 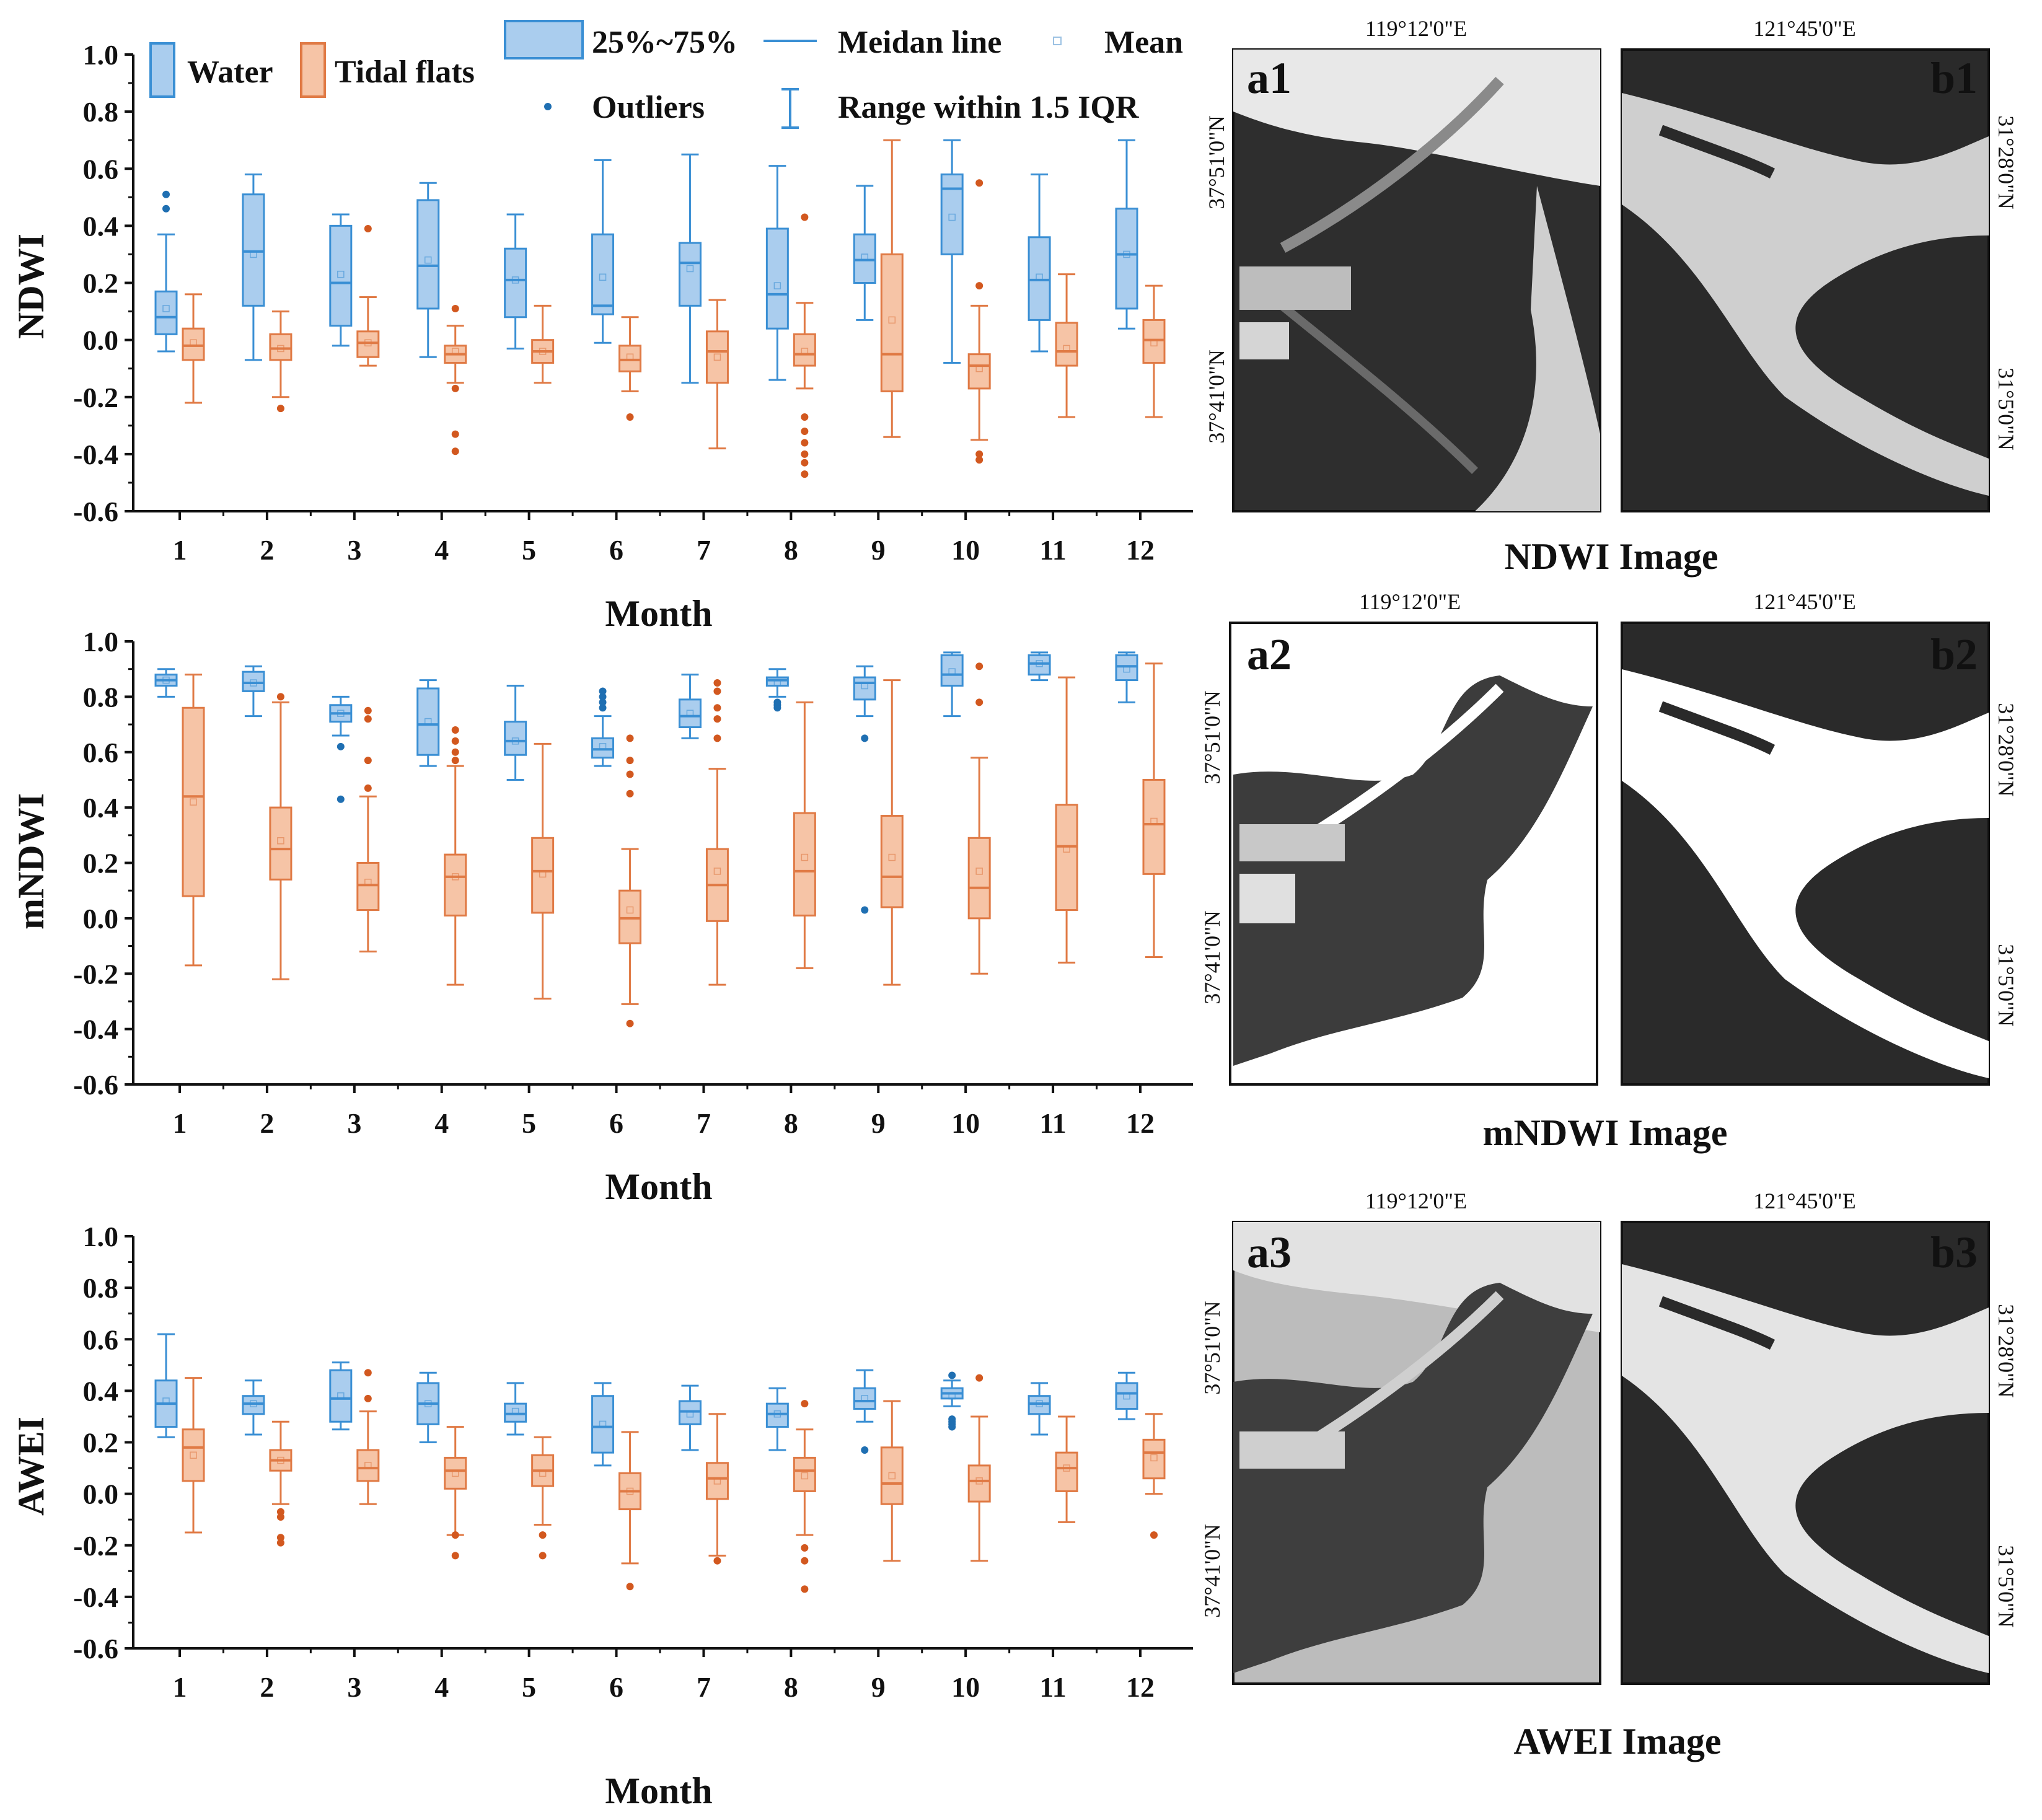 What do you see at coordinates (1269, 1252) in the screenshot?
I see `map-label: a3` at bounding box center [1269, 1252].